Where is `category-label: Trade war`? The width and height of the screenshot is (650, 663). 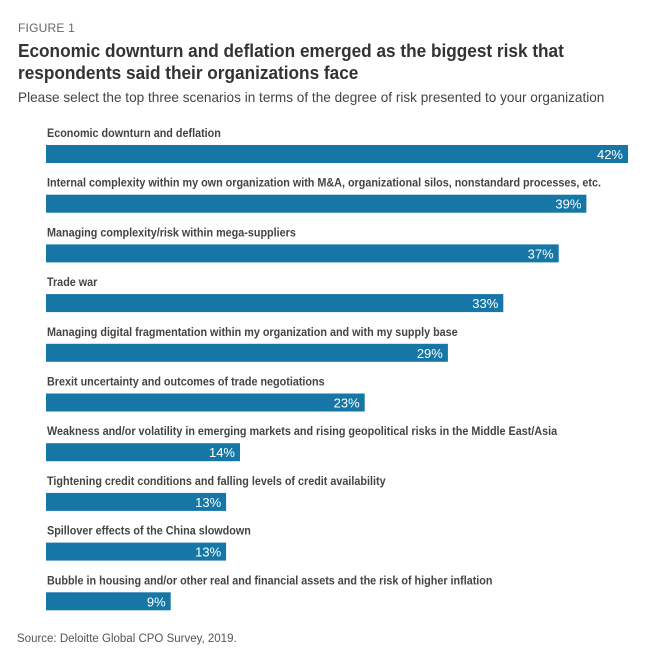 category-label: Trade war is located at coordinates (72, 283).